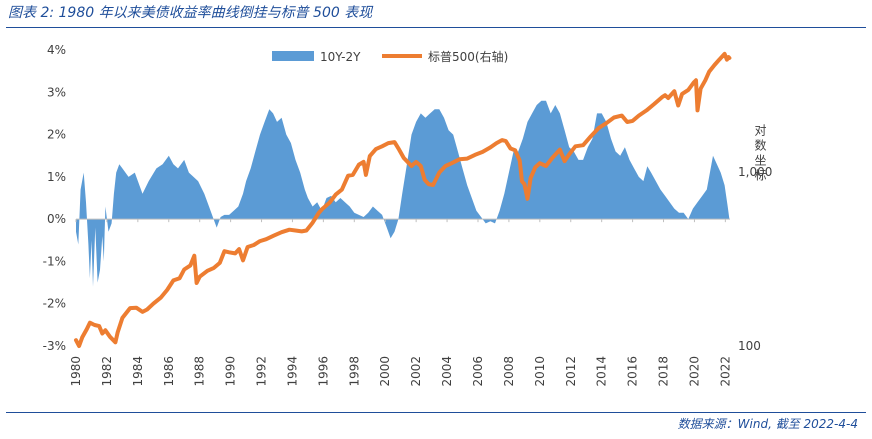  Describe the element at coordinates (292, 371) in the screenshot. I see `x-tick-label: 1994` at that location.